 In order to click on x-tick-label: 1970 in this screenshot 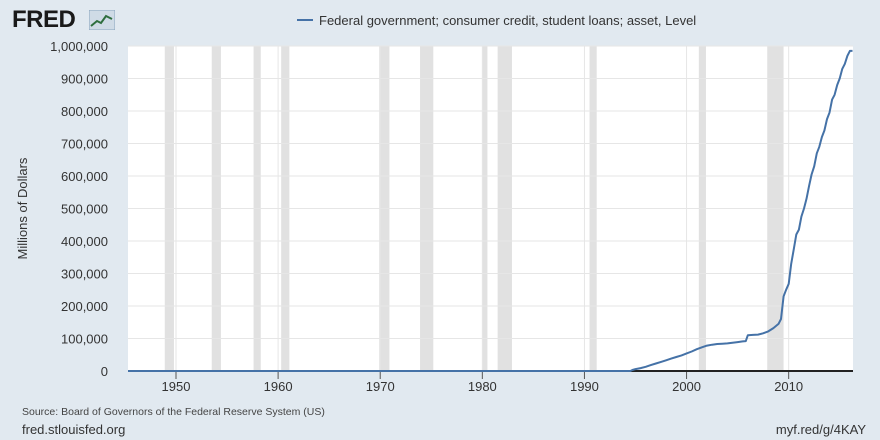, I will do `click(380, 386)`.